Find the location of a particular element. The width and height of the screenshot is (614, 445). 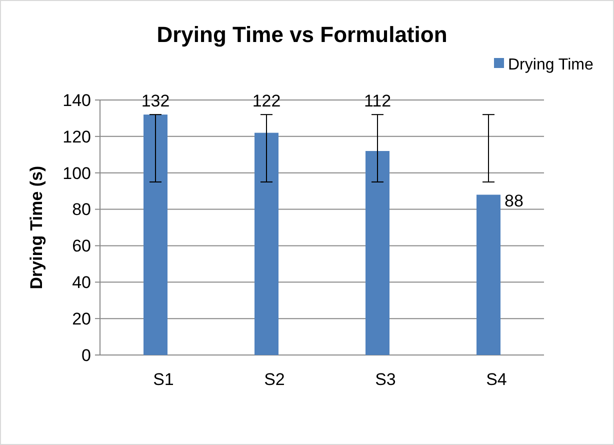

y-tick-label: 120 is located at coordinates (76, 136).